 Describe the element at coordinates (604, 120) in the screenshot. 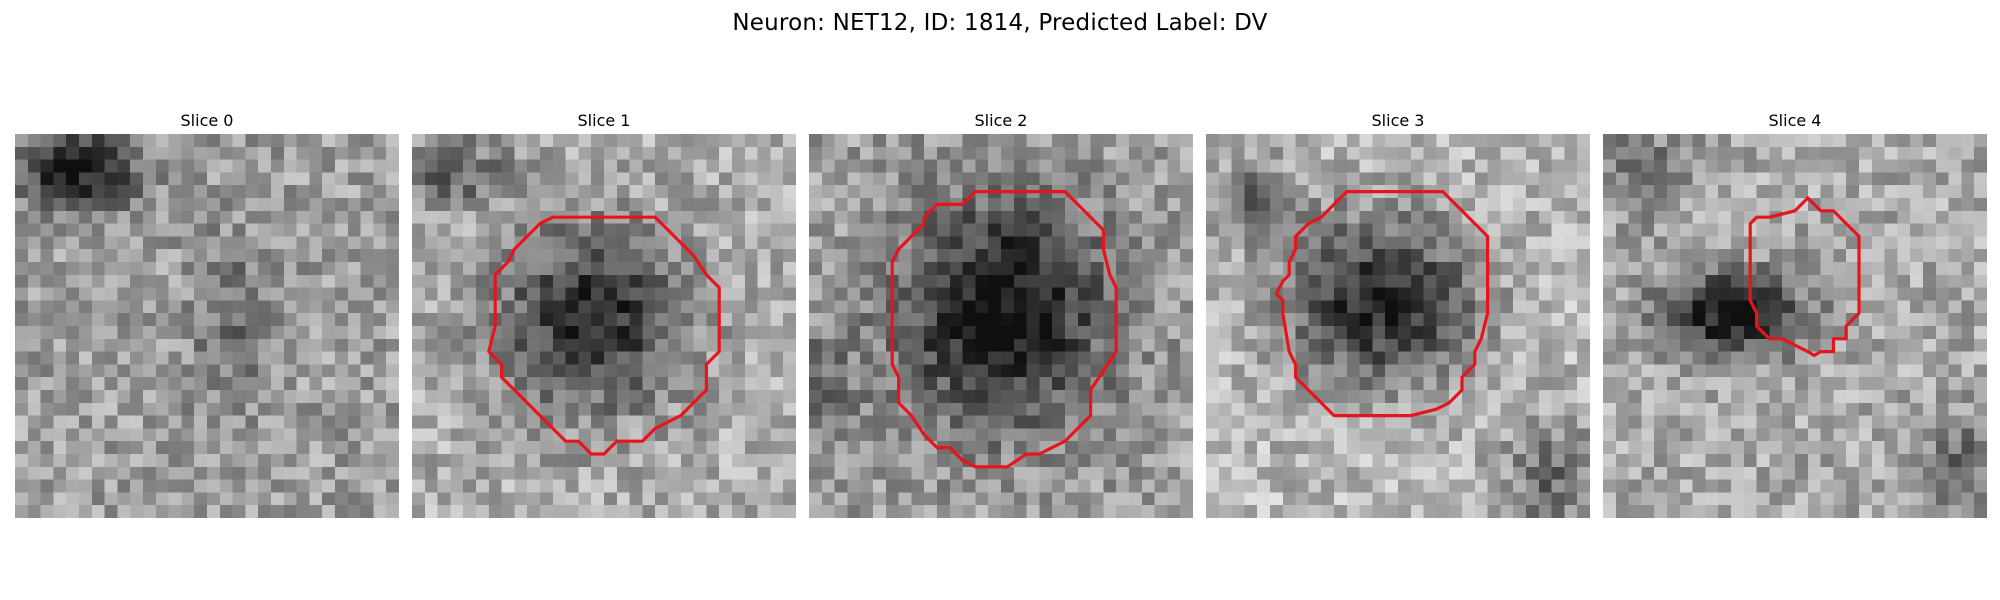

I see `slice-title: Slice 1` at that location.